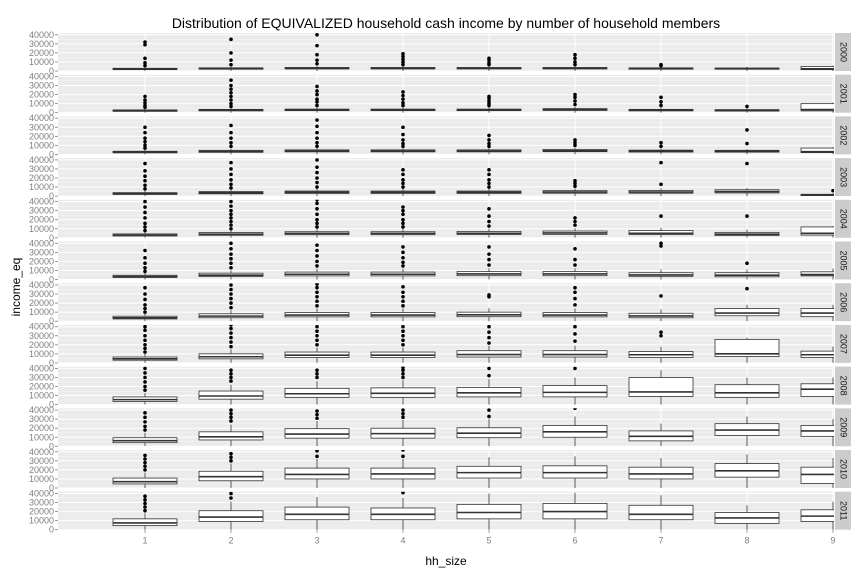 The height and width of the screenshot is (576, 864). What do you see at coordinates (316, 541) in the screenshot?
I see `x-tick-label: 3` at bounding box center [316, 541].